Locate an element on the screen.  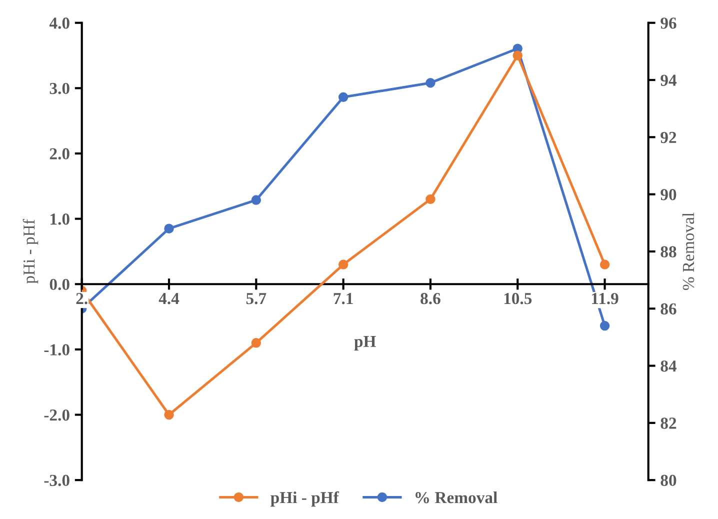
x-tick-label: 11.9 is located at coordinates (605, 298).